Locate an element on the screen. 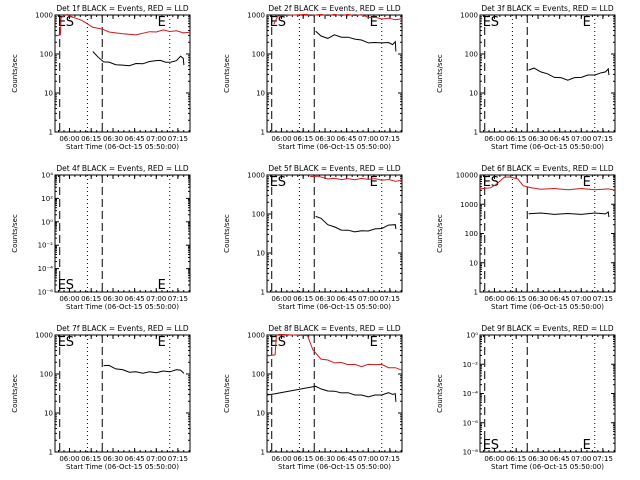 This screenshot has width=640, height=480. panel-2-marker-s: S is located at coordinates (282, 22).